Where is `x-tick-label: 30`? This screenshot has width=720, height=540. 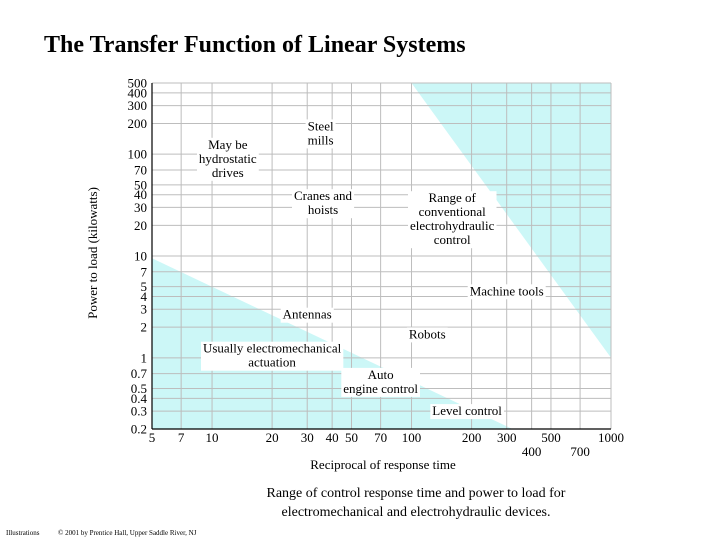 x-tick-label: 30 is located at coordinates (307, 437).